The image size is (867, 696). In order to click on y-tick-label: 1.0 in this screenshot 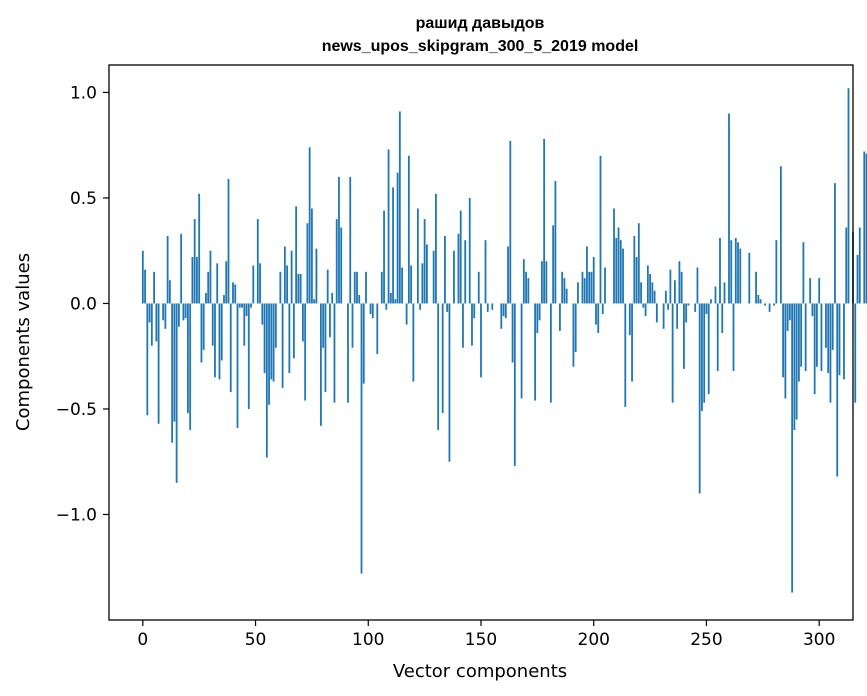, I will do `click(83, 93)`.